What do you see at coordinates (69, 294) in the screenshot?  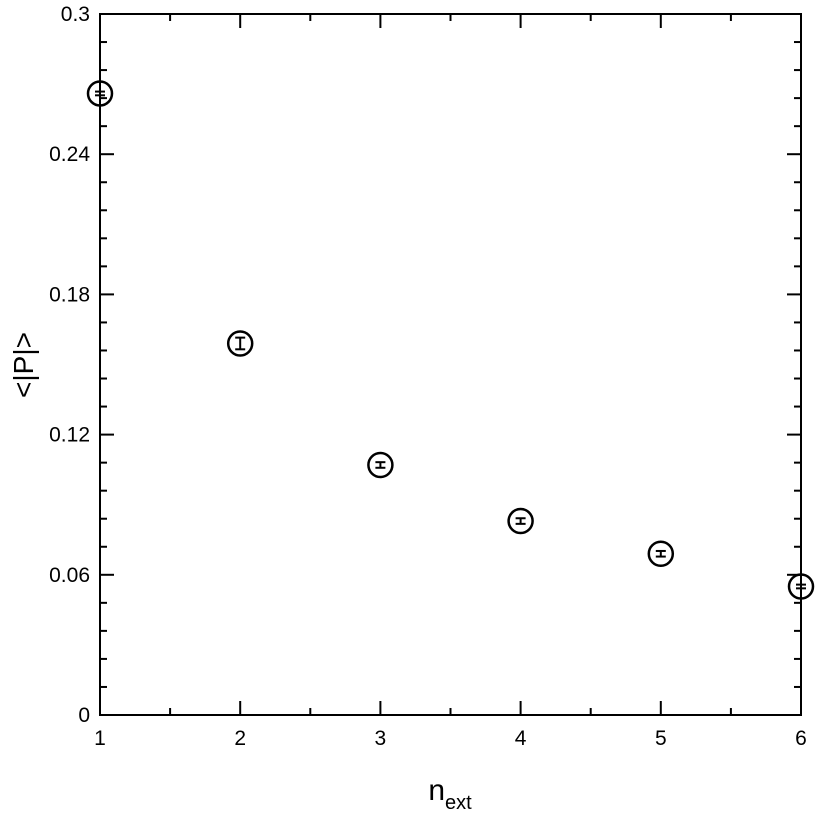 I see `y-tick-label: 0.18` at bounding box center [69, 294].